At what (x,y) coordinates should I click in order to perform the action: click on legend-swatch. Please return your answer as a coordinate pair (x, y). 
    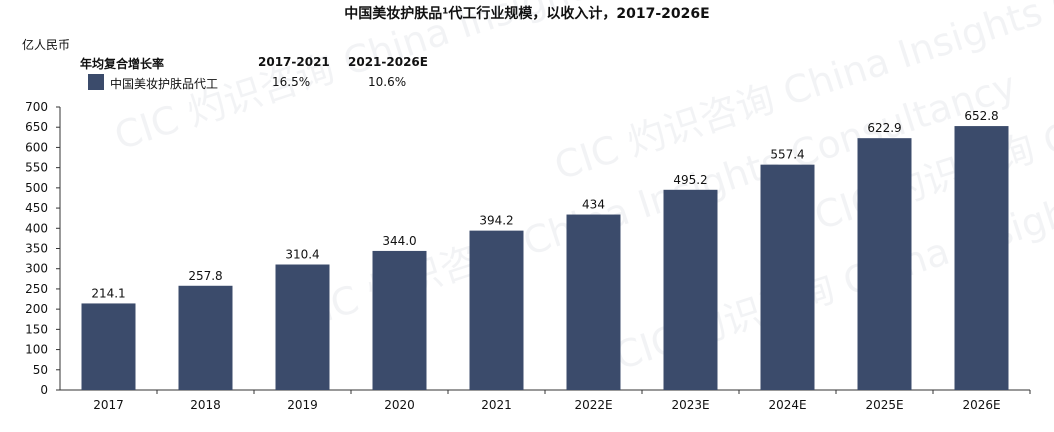
    Looking at the image, I should click on (96, 82).